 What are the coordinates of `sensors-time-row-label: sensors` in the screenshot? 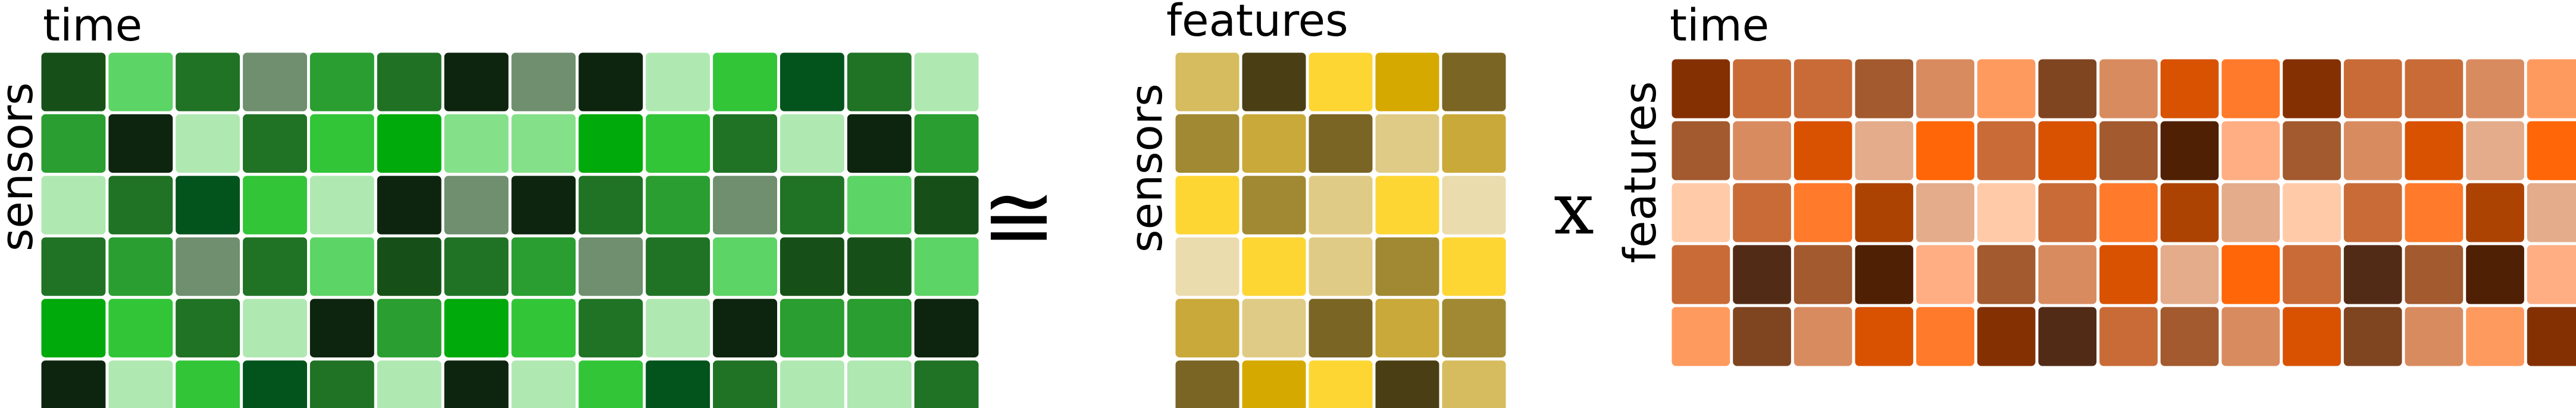 It's located at (21, 166).